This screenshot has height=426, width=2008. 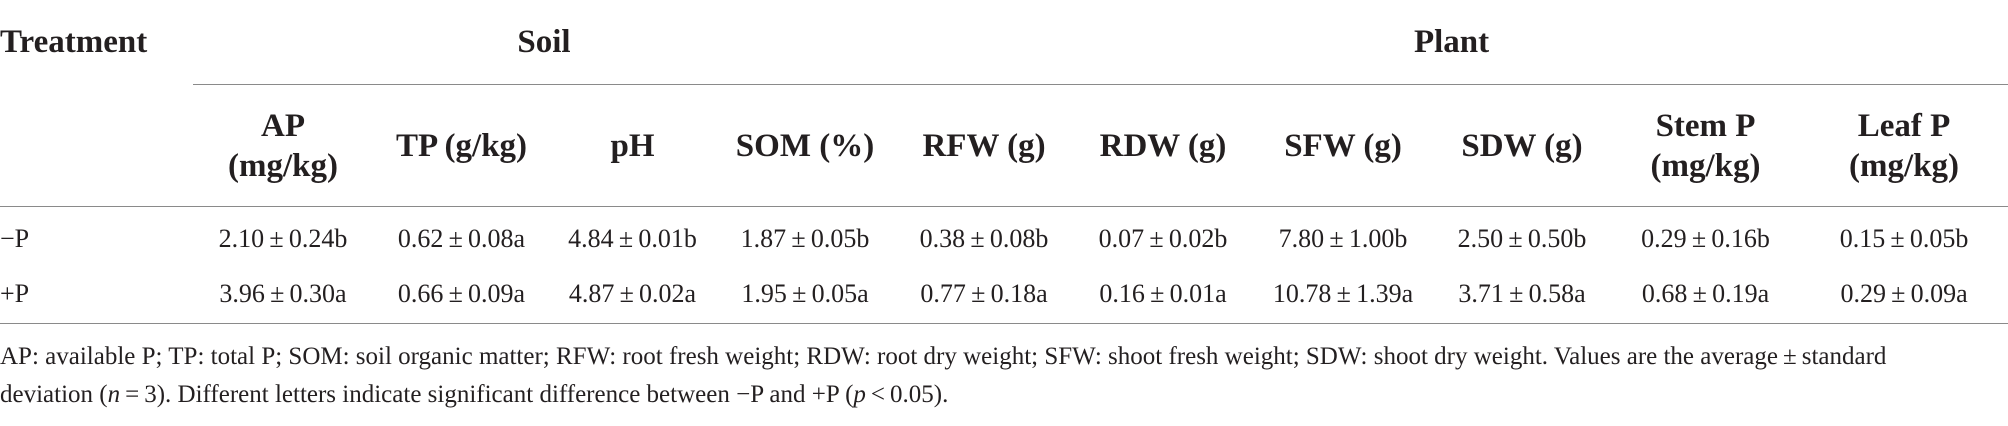 What do you see at coordinates (114, 394) in the screenshot?
I see `footnote-italic-n: n` at bounding box center [114, 394].